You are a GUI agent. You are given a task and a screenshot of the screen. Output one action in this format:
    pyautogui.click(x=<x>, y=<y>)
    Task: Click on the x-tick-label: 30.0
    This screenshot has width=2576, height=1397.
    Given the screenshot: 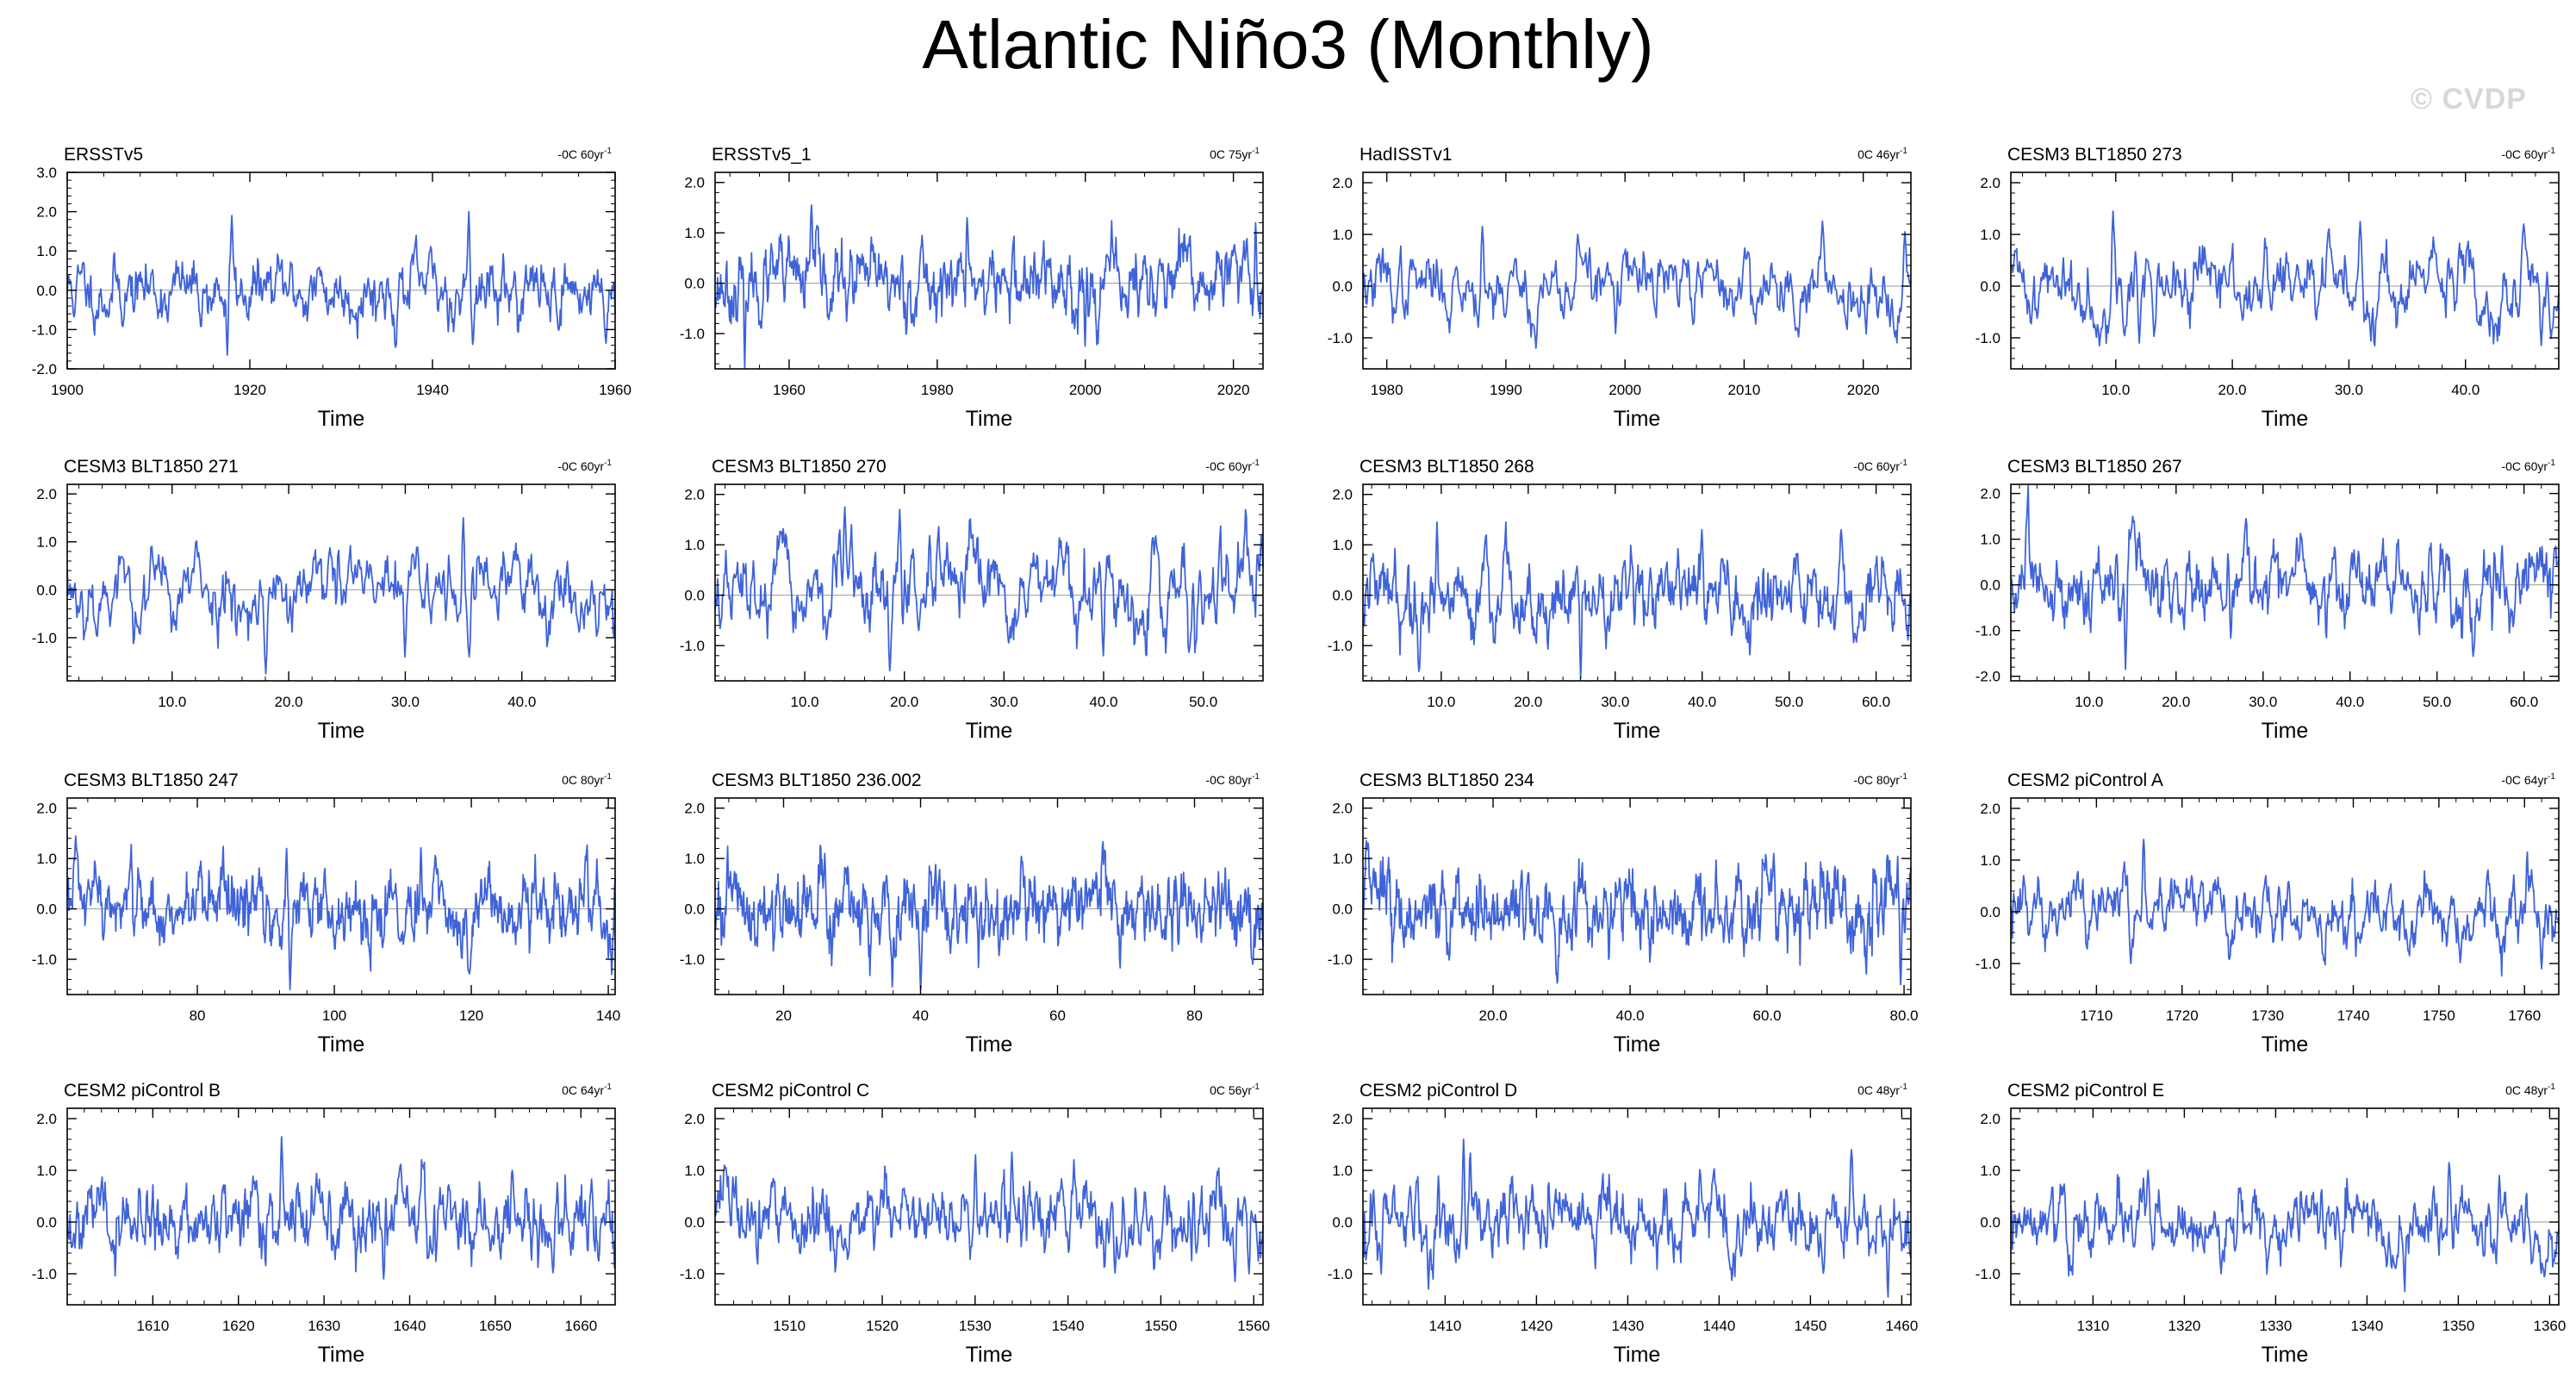 What is the action you would take?
    pyautogui.click(x=1615, y=702)
    